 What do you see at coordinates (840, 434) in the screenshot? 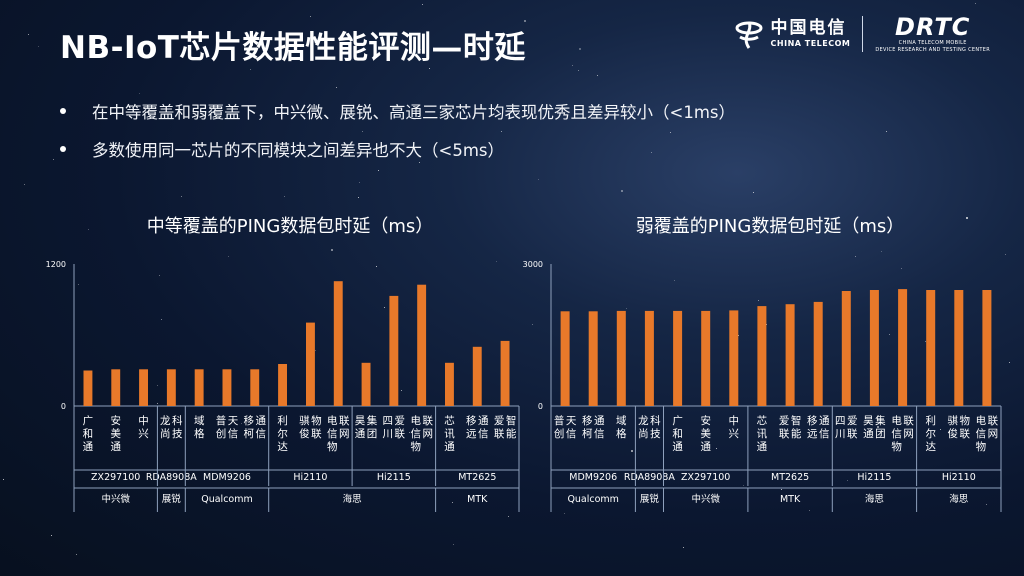
I see `x-tick-label: 川` at bounding box center [840, 434].